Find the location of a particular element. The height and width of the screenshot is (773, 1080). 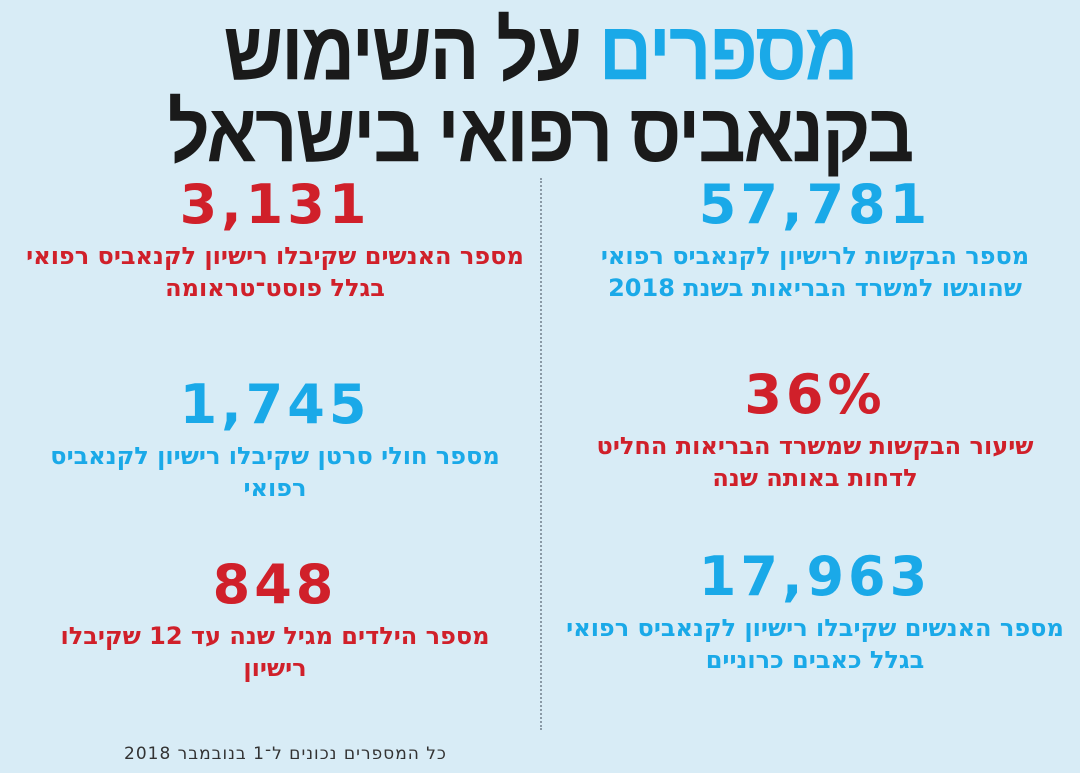

stat-number: 17,963 is located at coordinates (815, 576).